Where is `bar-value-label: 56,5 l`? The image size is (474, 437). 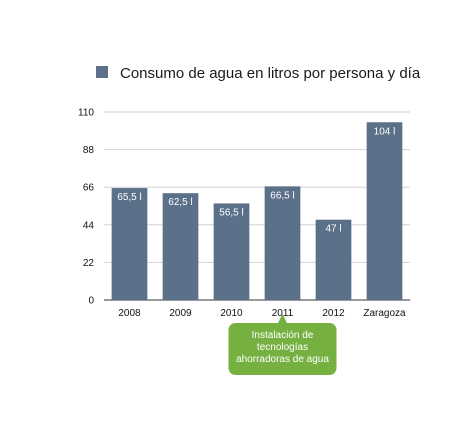 bar-value-label: 56,5 l is located at coordinates (231, 212).